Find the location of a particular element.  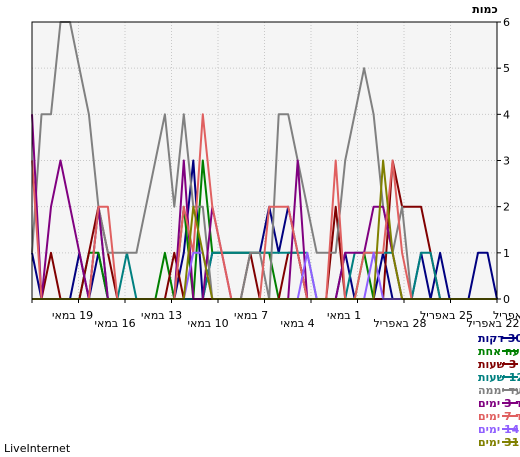

y-tick-label: 5 is located at coordinates (506, 68).